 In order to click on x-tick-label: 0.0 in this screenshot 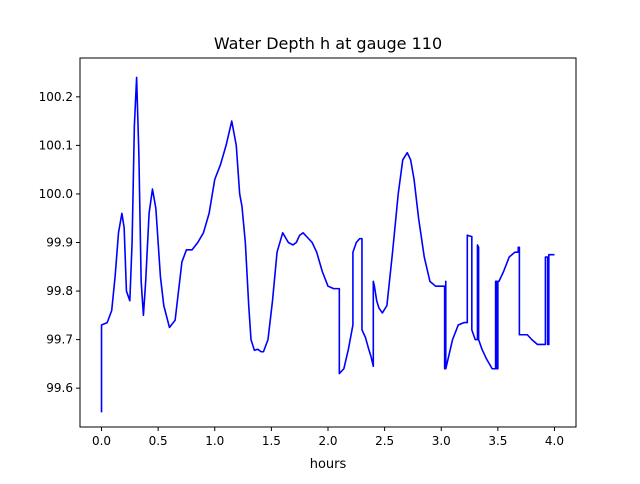, I will do `click(101, 441)`.